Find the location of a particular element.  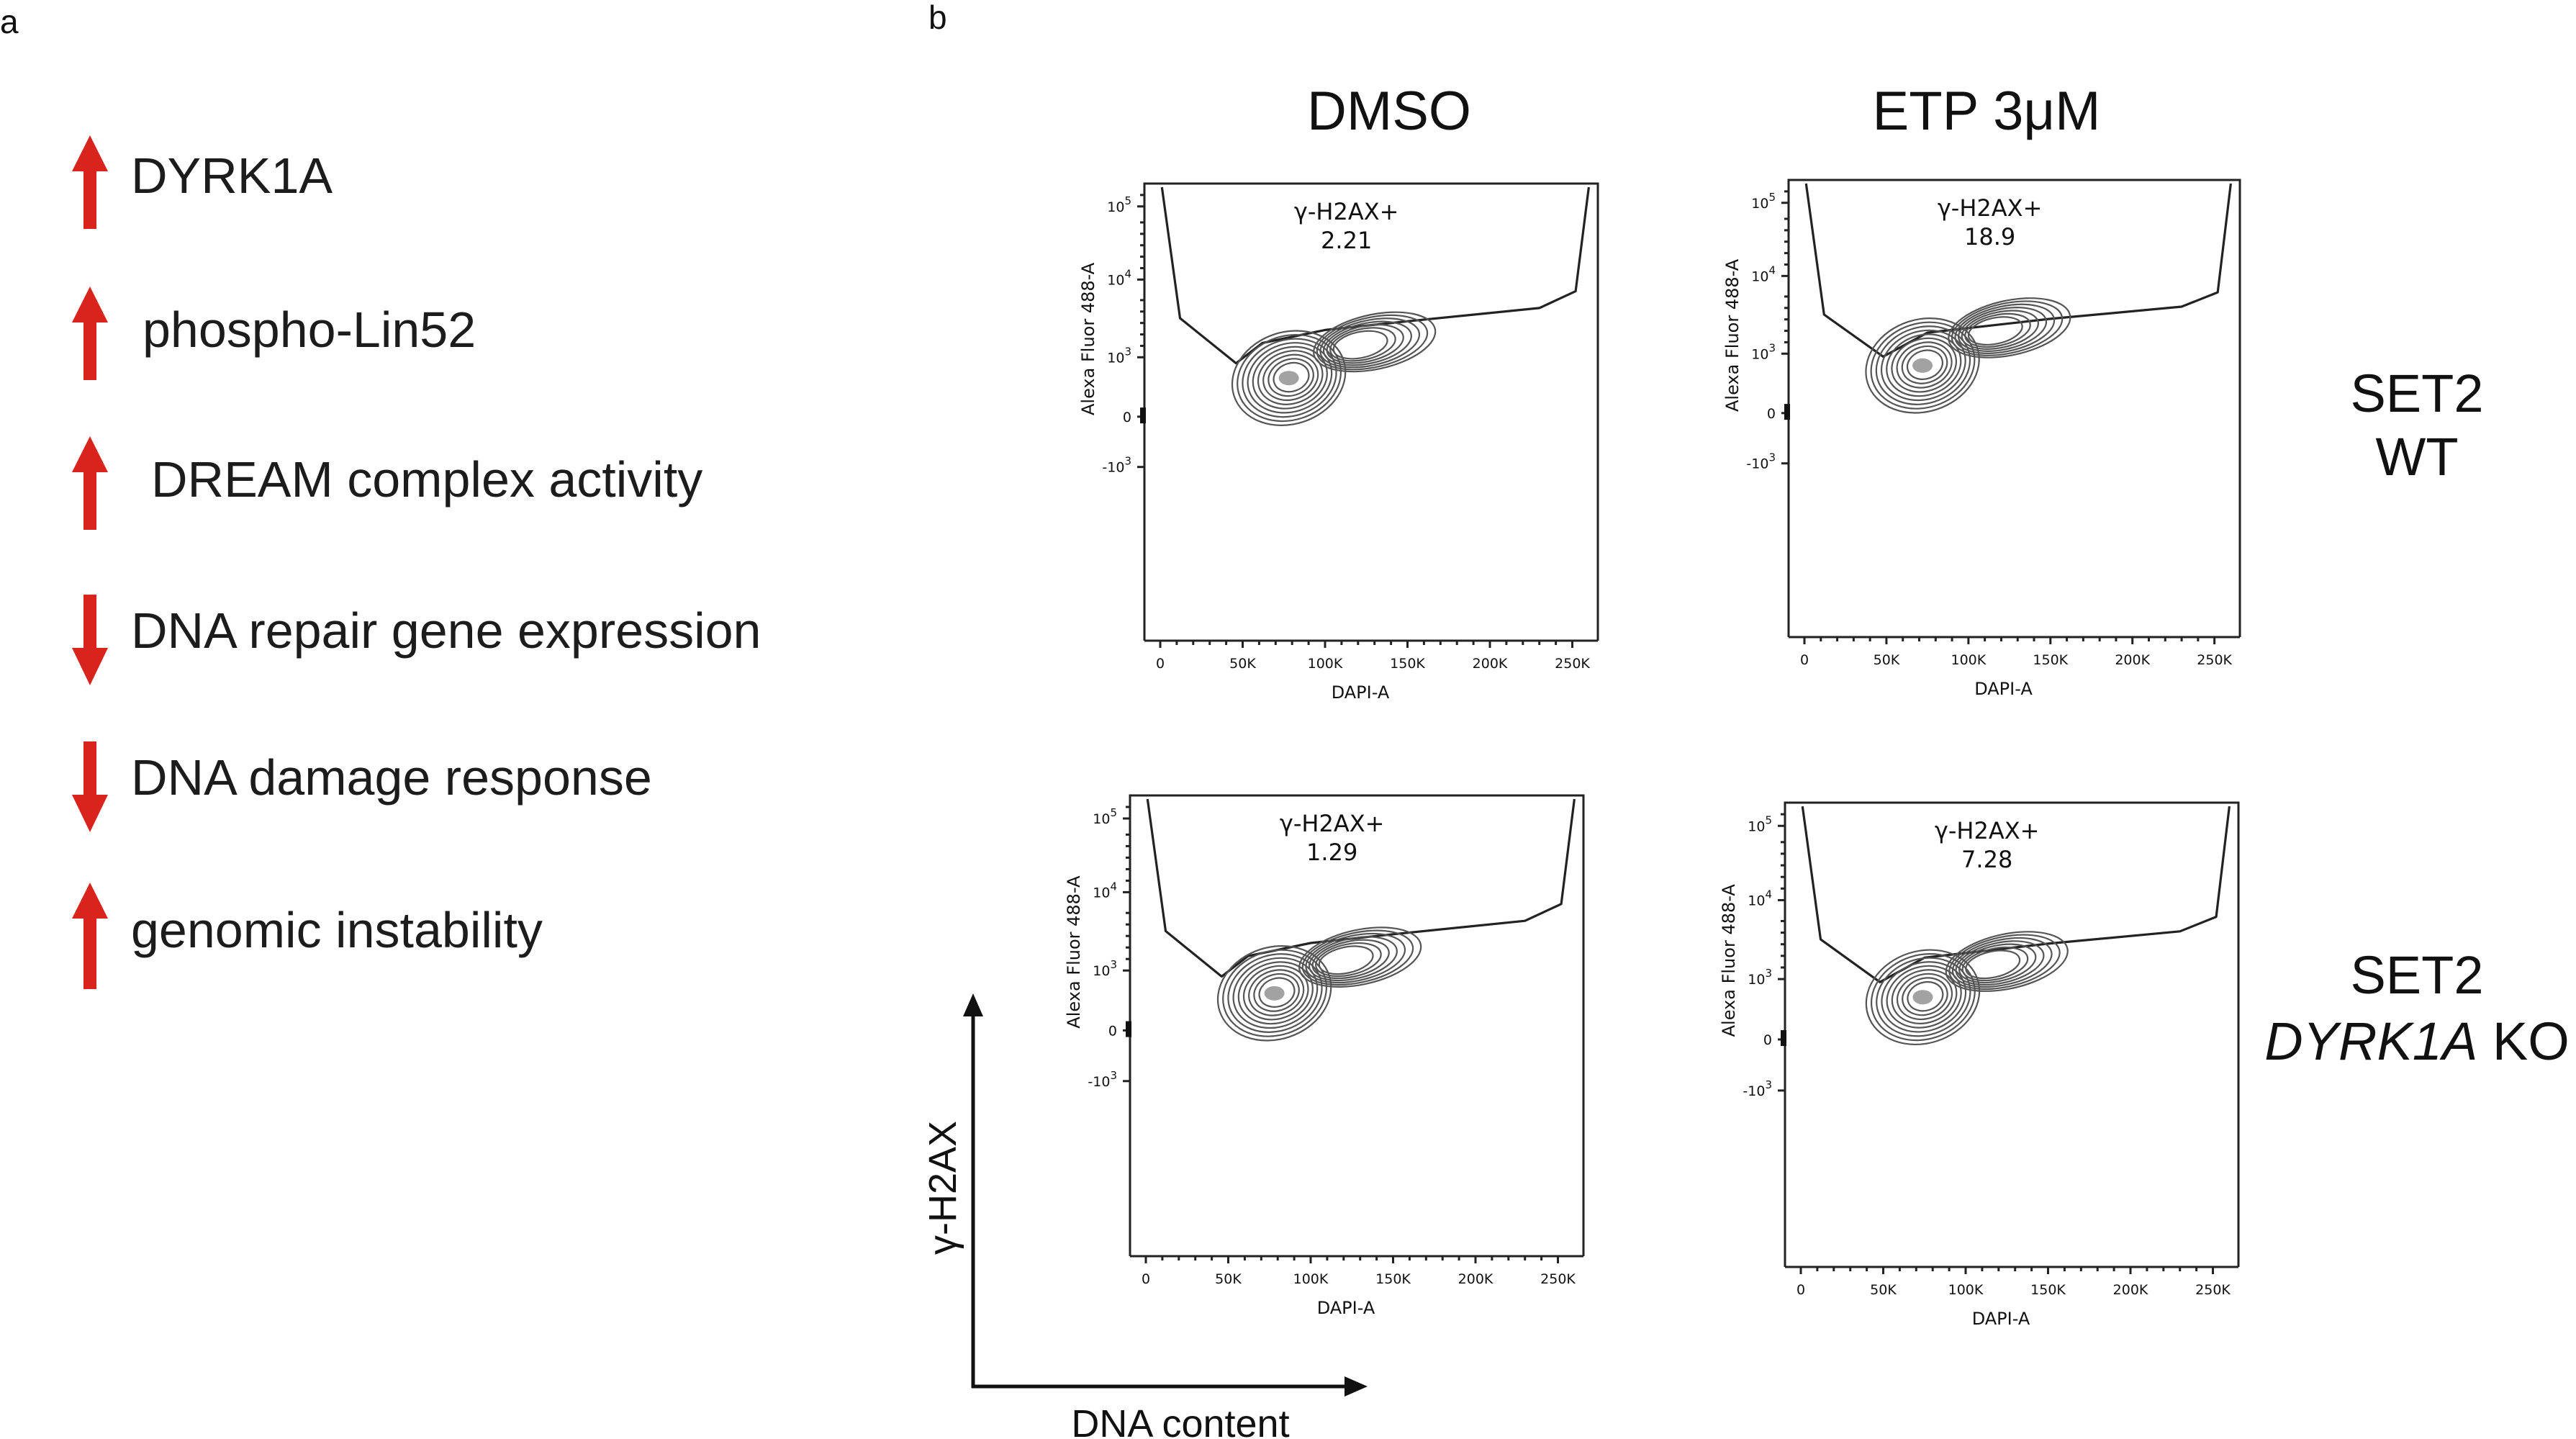

panel-b-letter: b is located at coordinates (938, 18).